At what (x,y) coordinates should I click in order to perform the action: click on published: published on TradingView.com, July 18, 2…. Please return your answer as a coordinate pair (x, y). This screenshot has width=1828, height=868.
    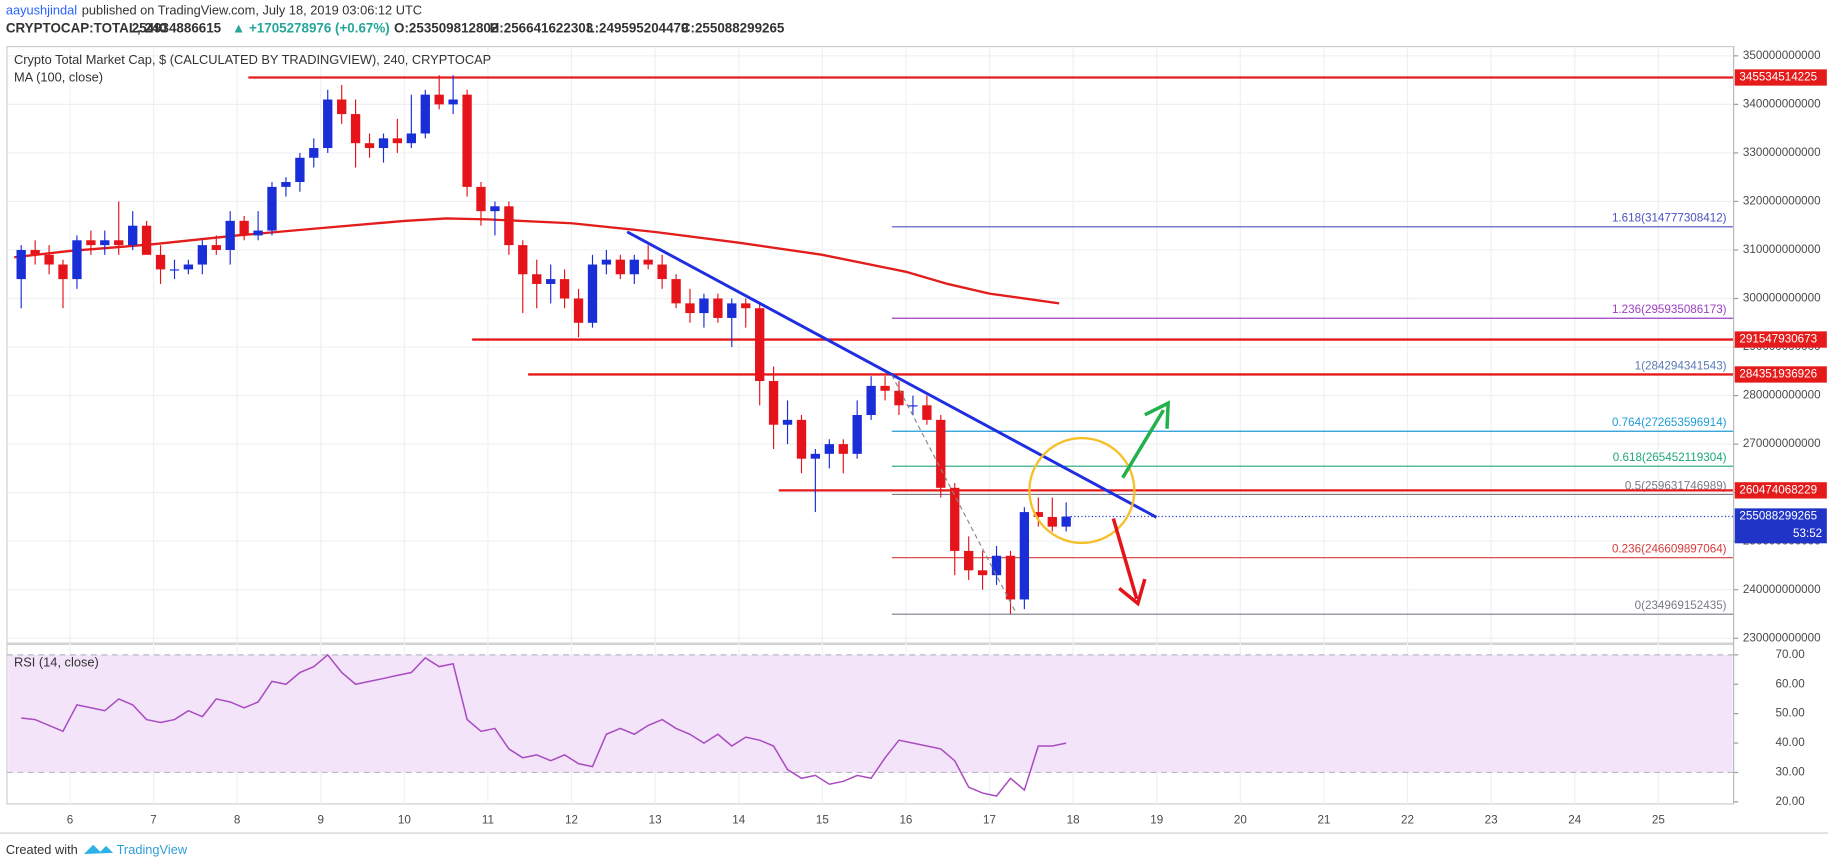
    Looking at the image, I should click on (252, 10).